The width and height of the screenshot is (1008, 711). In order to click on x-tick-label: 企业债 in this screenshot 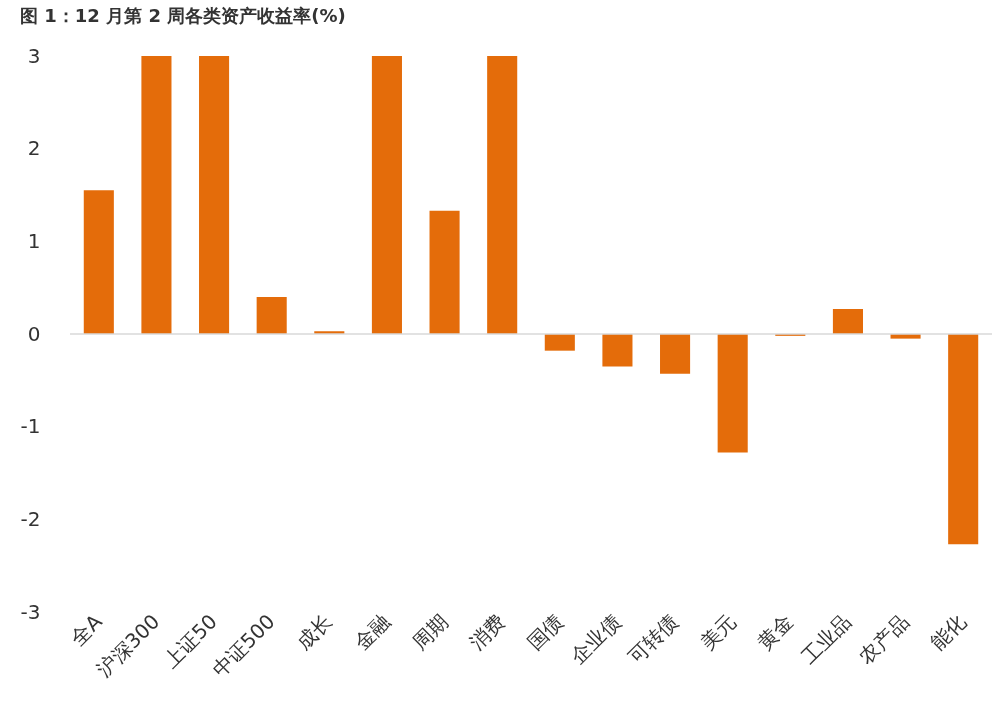, I will do `click(595, 639)`.